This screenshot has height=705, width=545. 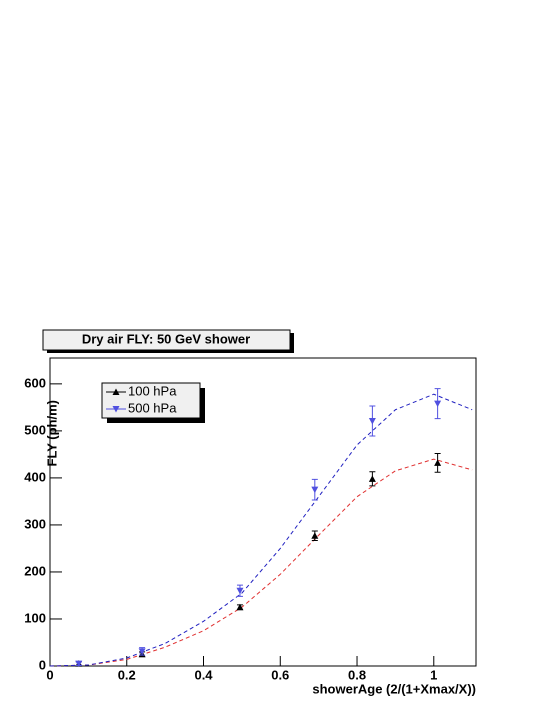 What do you see at coordinates (35, 429) in the screenshot?
I see `y-tick-label: 500` at bounding box center [35, 429].